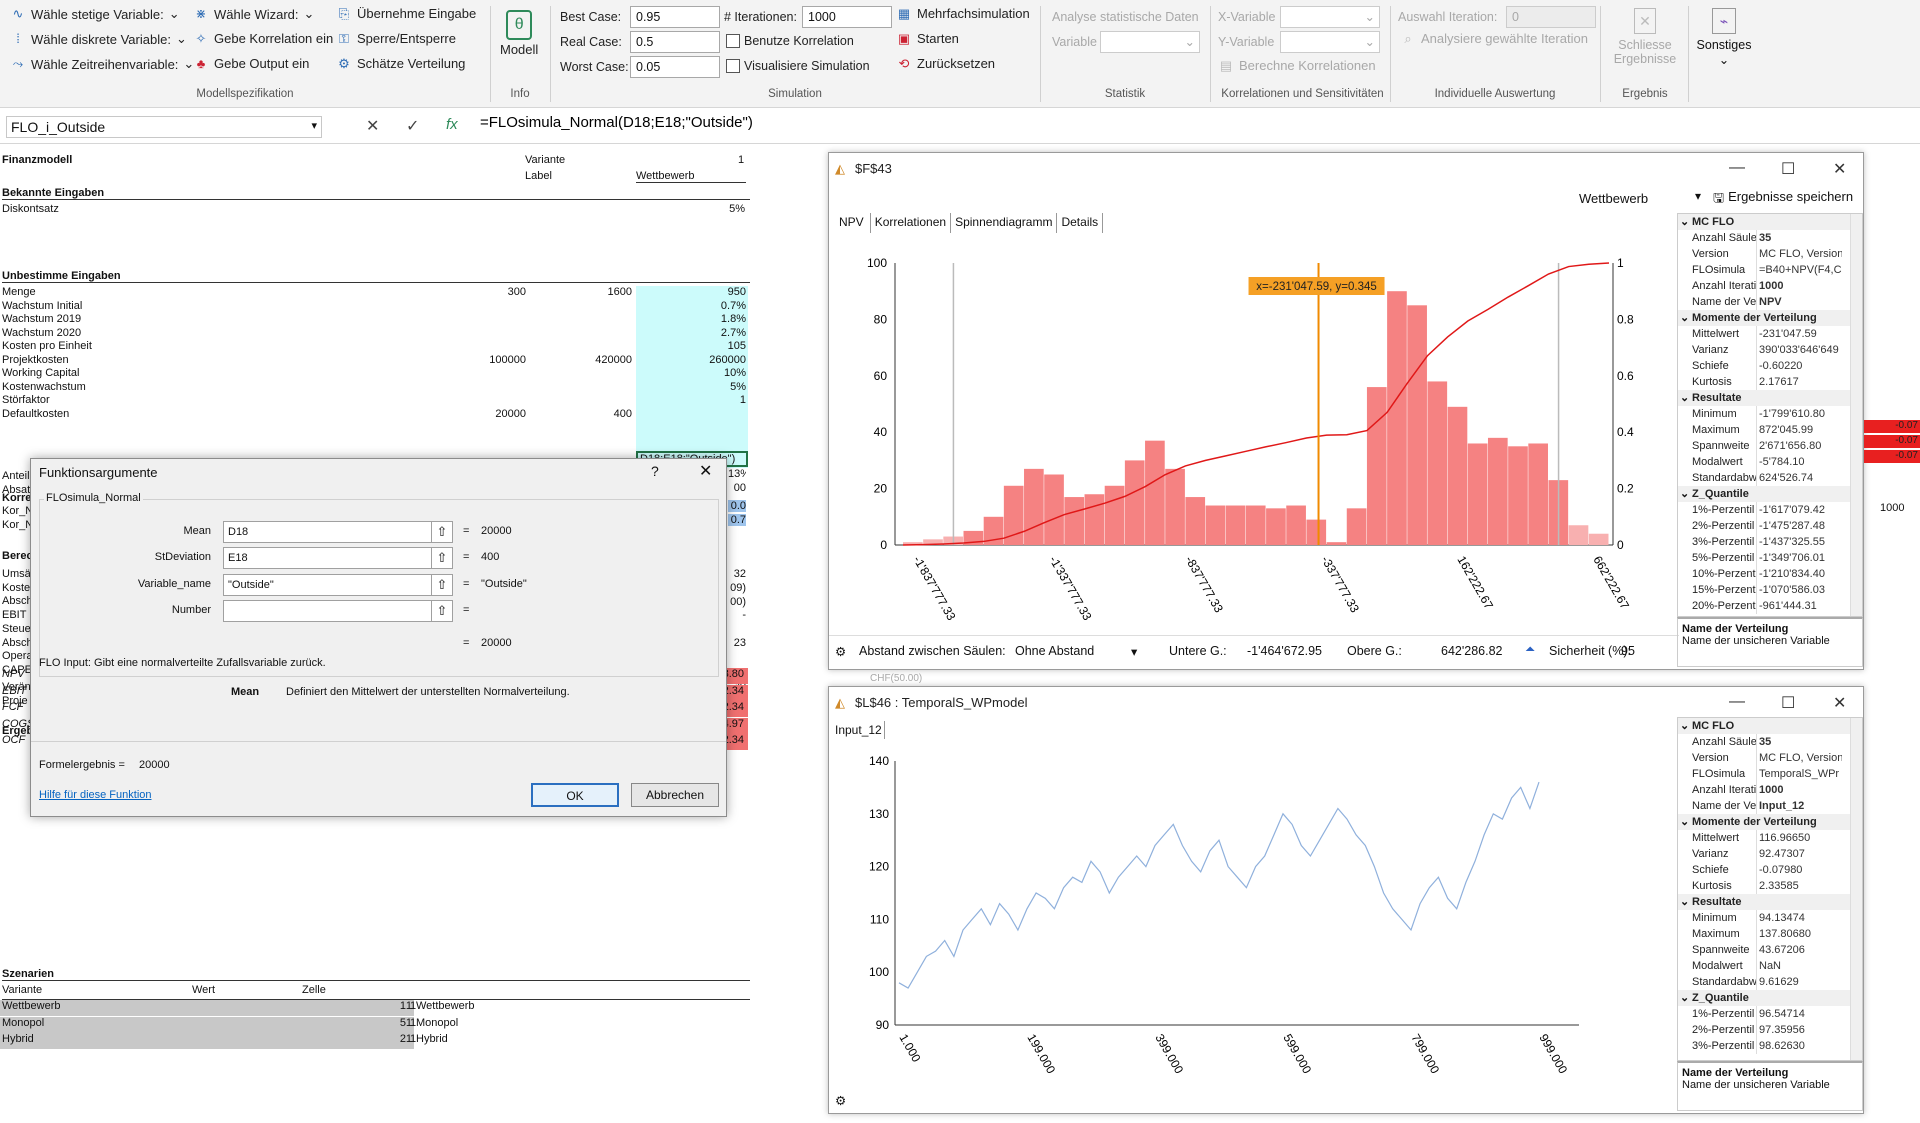 The image size is (1920, 1123). Describe the element at coordinates (737, 209) in the screenshot. I see `diskontsatz-value: 5%` at that location.